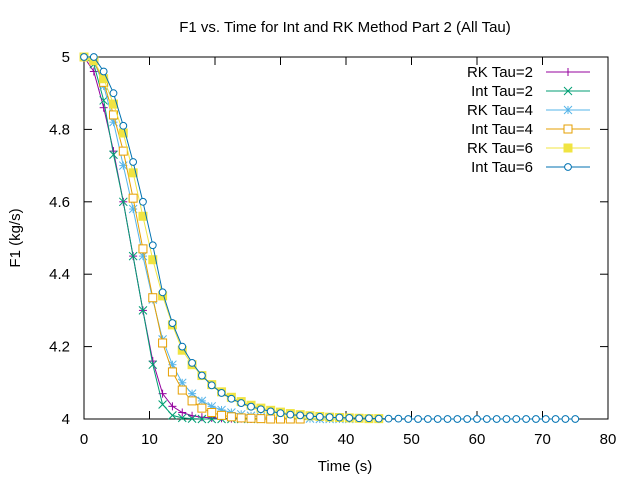 Image resolution: width=640 pixels, height=480 pixels. I want to click on y-tick-label: 4, so click(66, 419).